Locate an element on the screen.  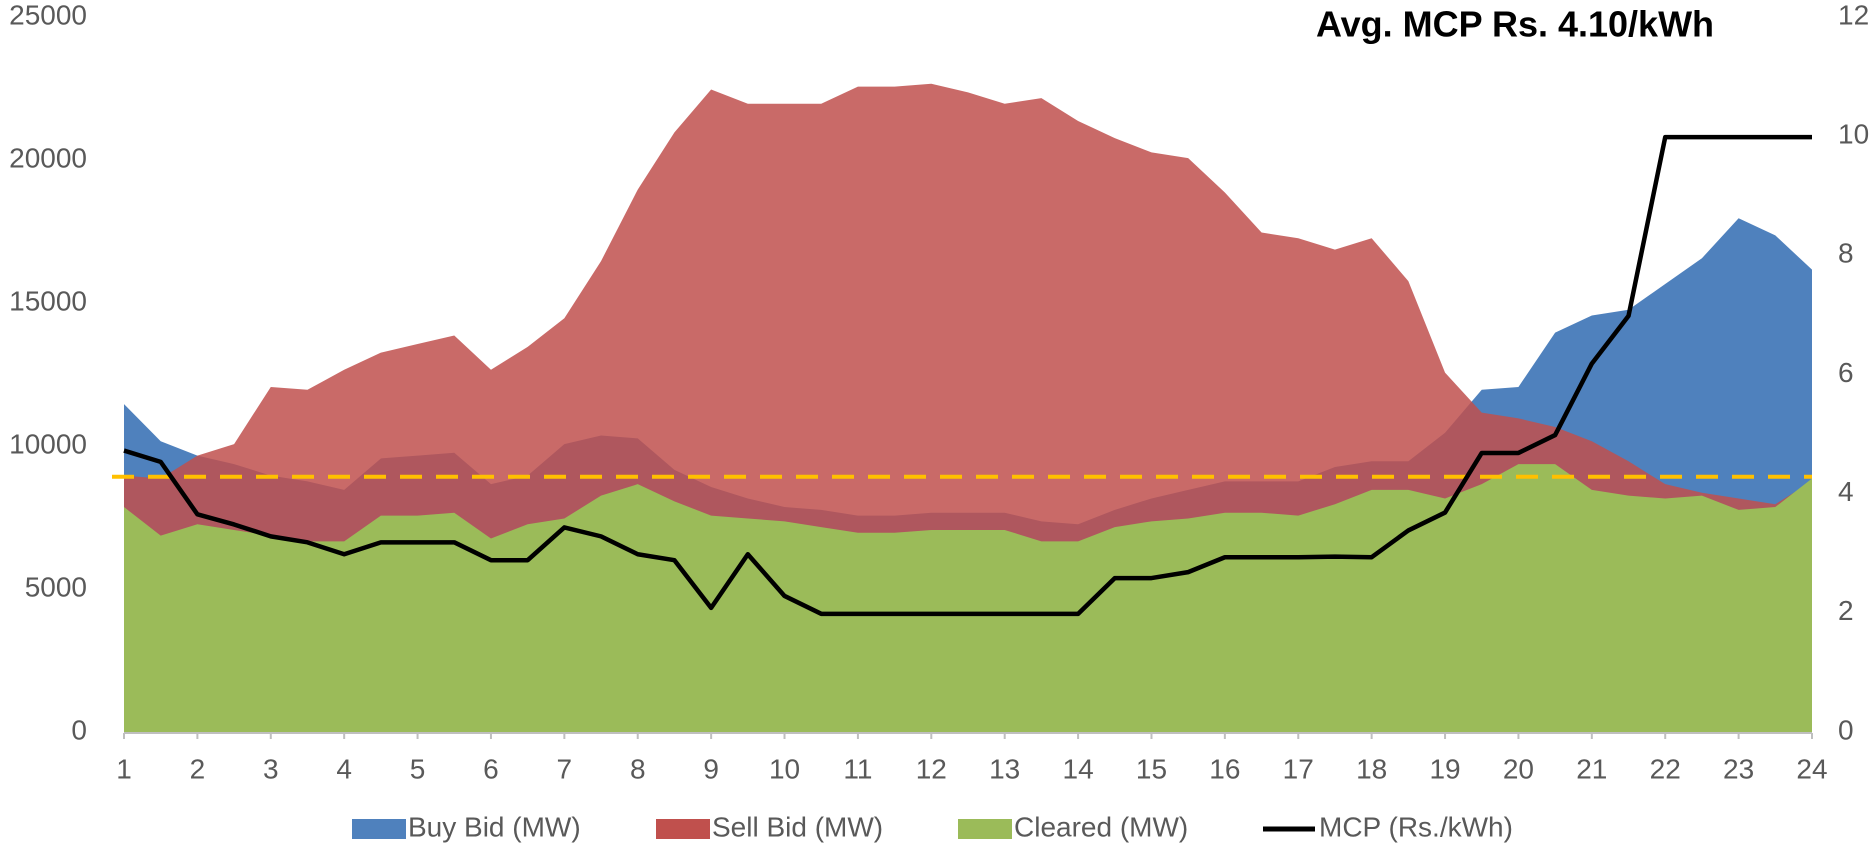
x-tick-label: 3 is located at coordinates (271, 768).